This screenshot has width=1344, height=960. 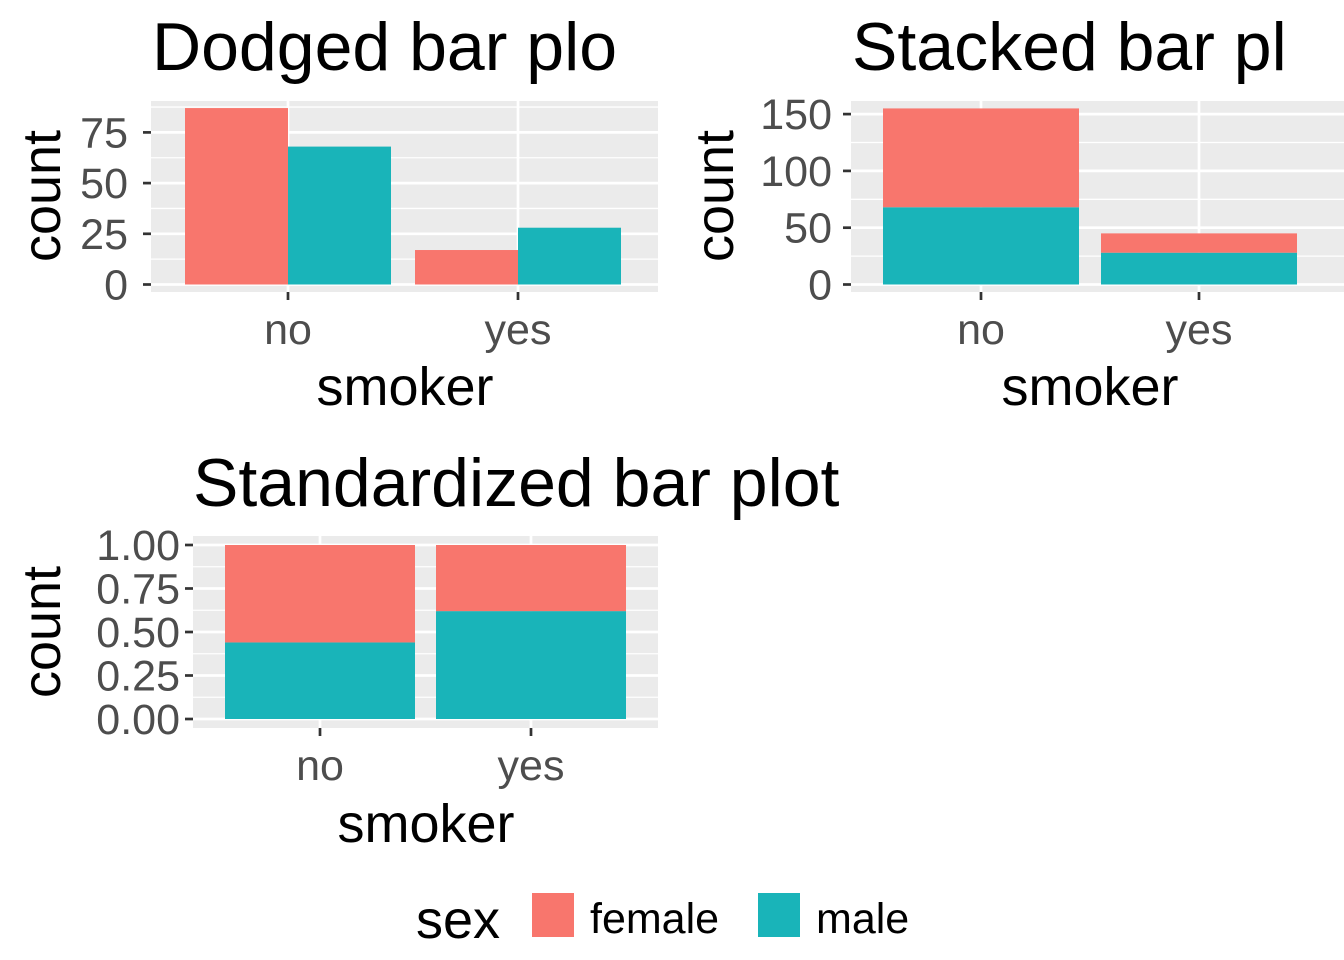 I want to click on standardized-bars, so click(x=425, y=632).